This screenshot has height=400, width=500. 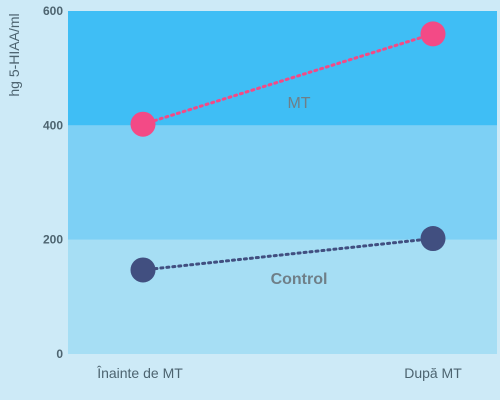 I want to click on y-tick-label: 0, so click(x=59, y=354).